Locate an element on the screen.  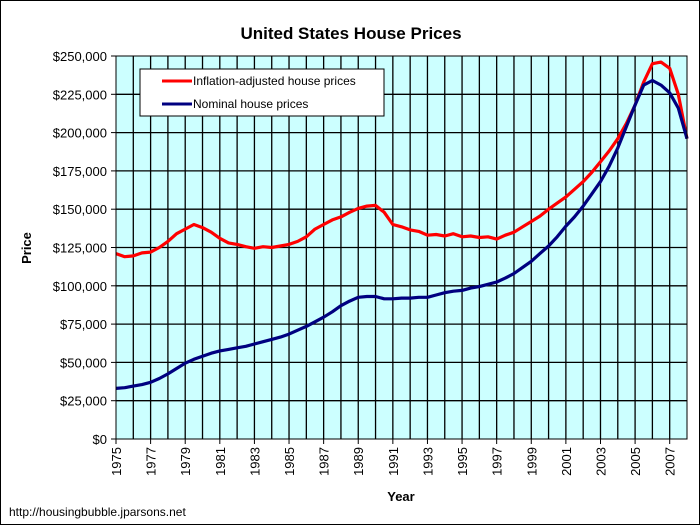
x-tick-label: 1983 is located at coordinates (254, 461).